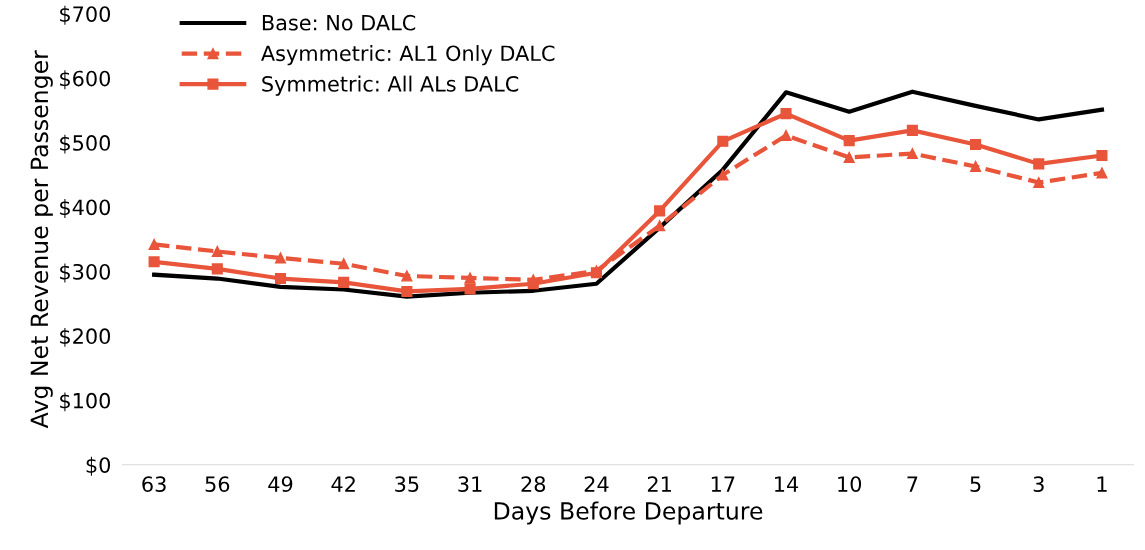 The image size is (1145, 550). I want to click on x-tick-label: 17, so click(723, 484).